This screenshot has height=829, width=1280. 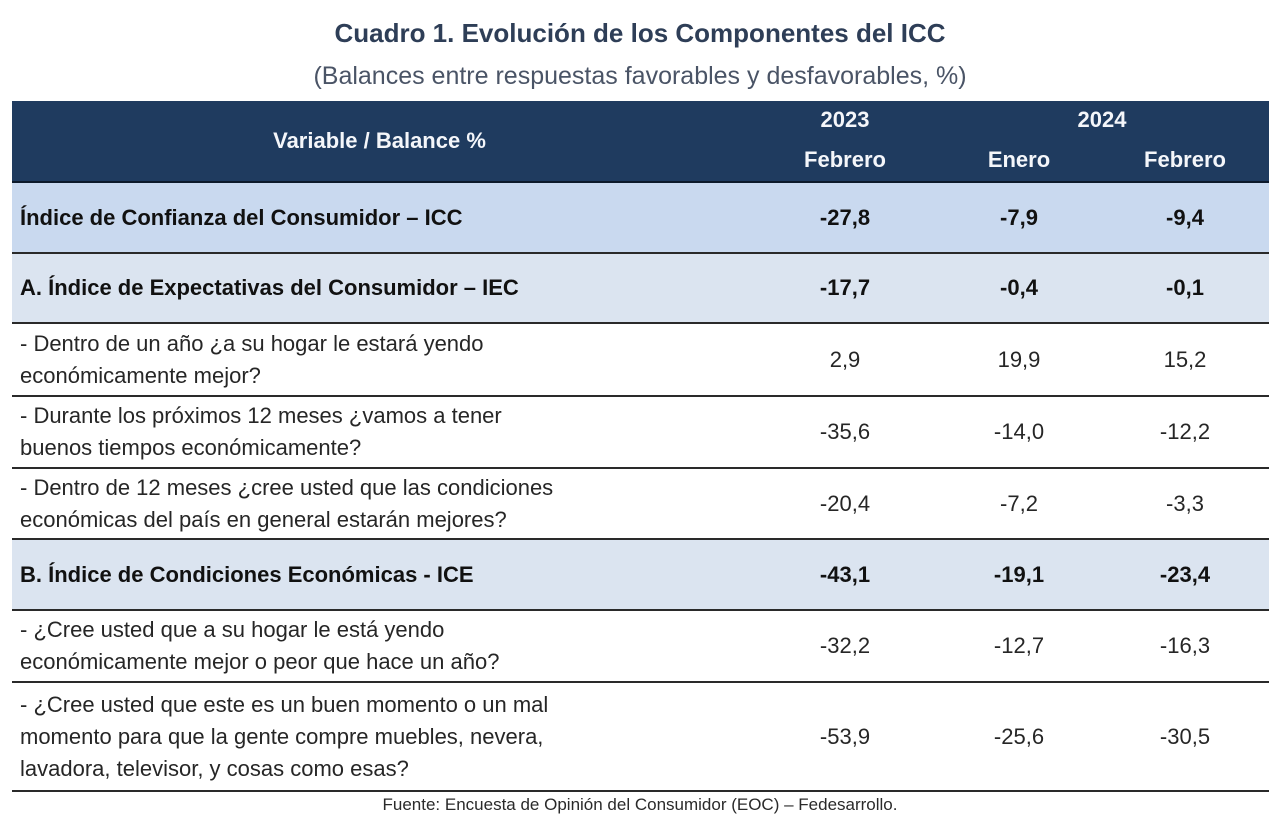 What do you see at coordinates (1185, 287) in the screenshot?
I see `row-value-feb-2024: -0,1` at bounding box center [1185, 287].